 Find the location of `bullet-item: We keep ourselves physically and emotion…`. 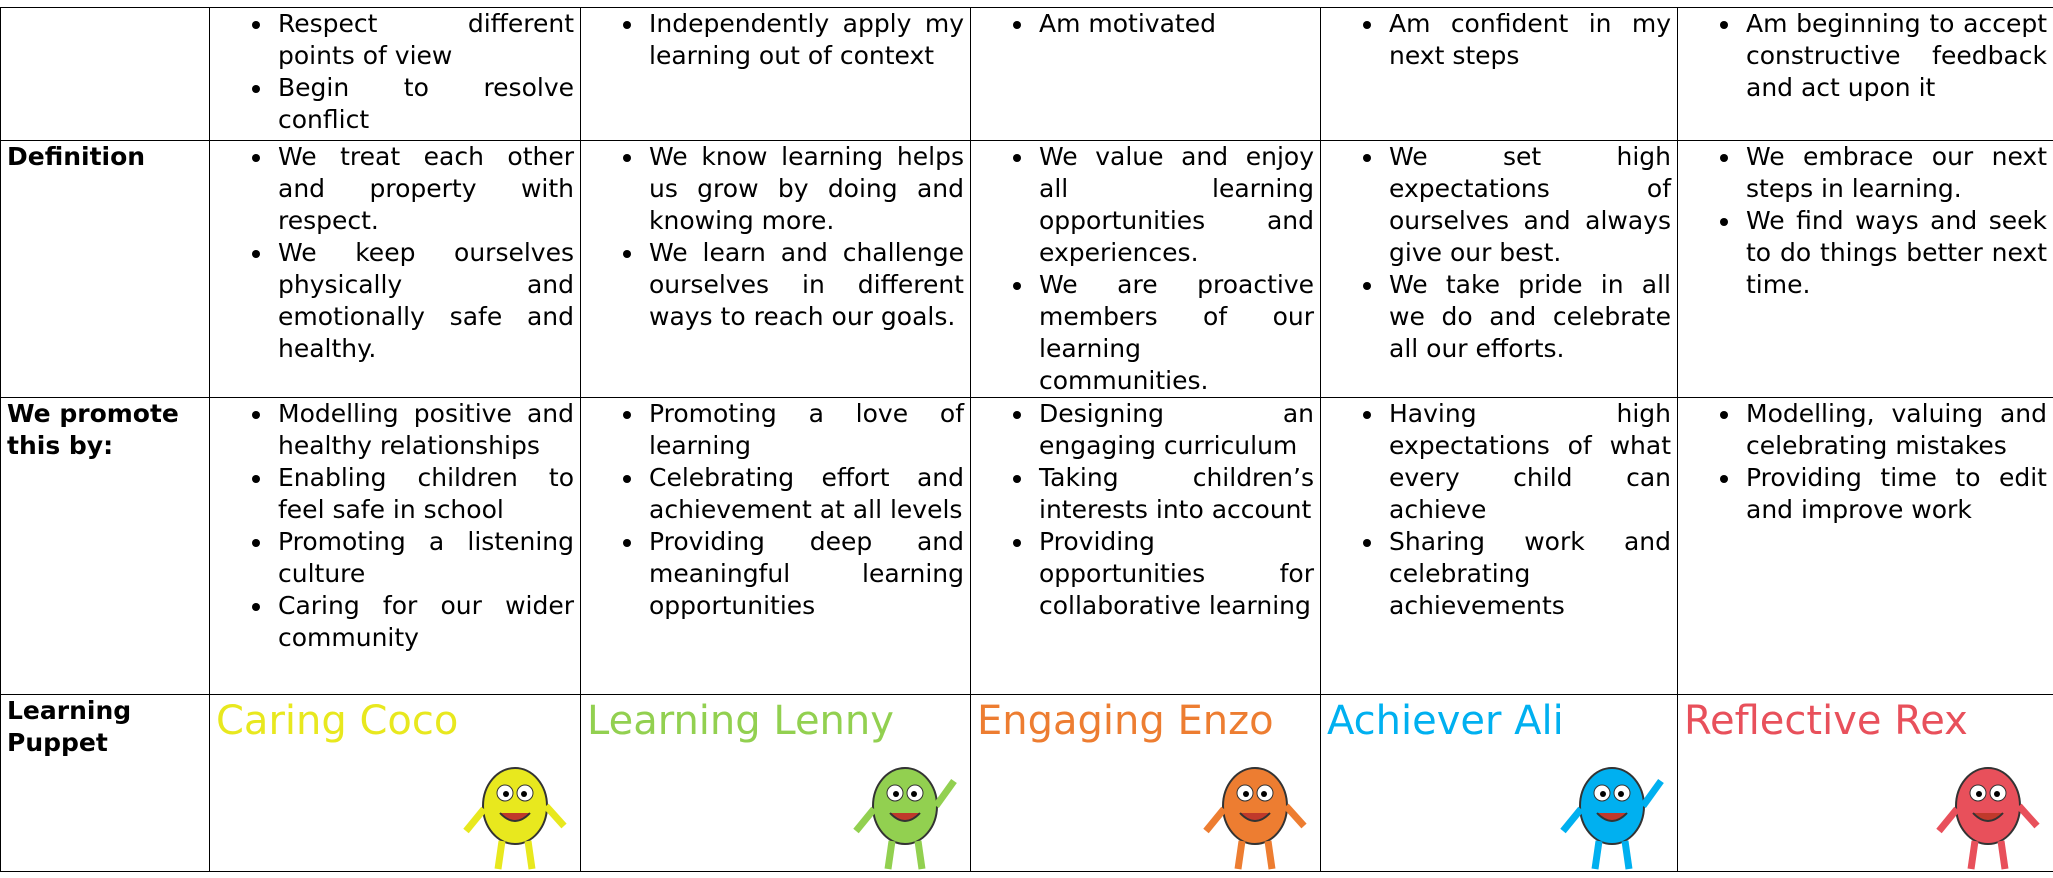

bullet-item: We keep ourselves physically and emotion… is located at coordinates (424, 301).